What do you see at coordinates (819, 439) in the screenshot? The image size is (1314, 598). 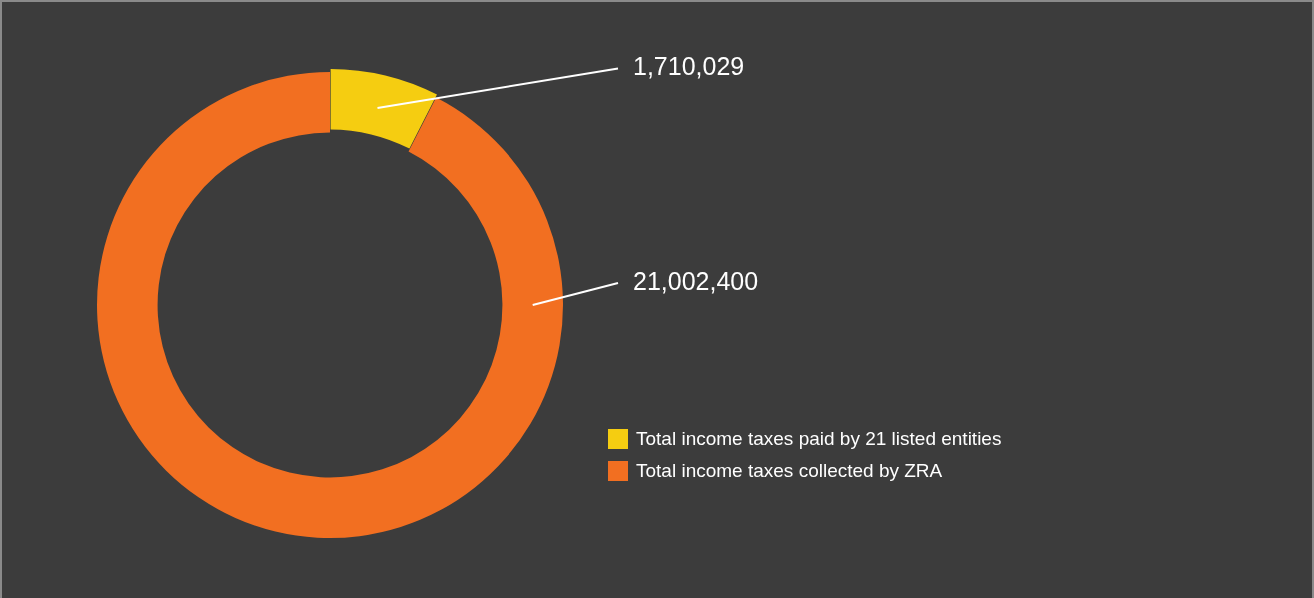 I see `legend-label: Total income taxes paid by 21 listed entities` at bounding box center [819, 439].